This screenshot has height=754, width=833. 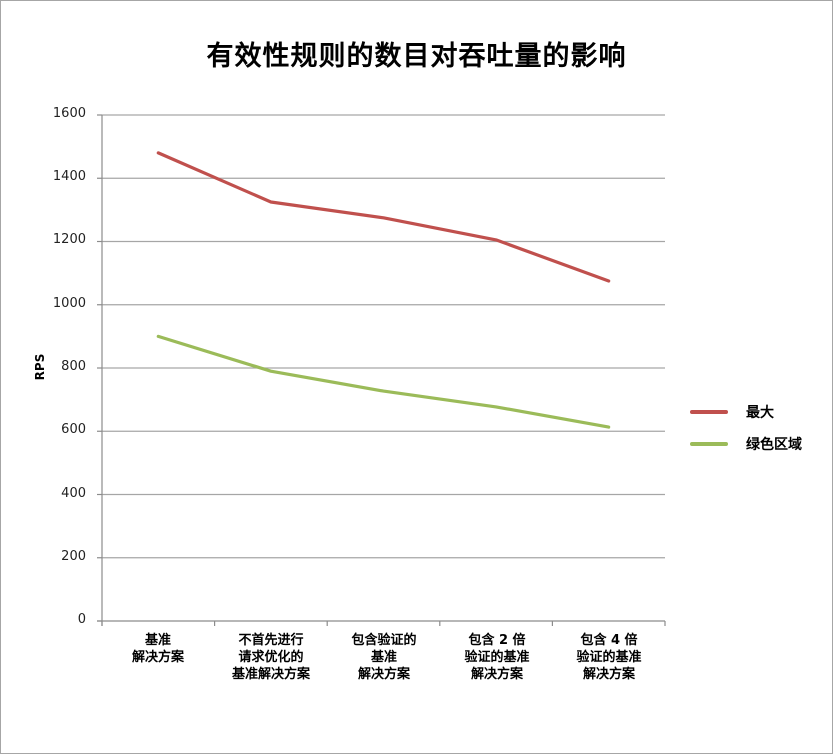 What do you see at coordinates (73, 429) in the screenshot?
I see `y-tick-600: 600` at bounding box center [73, 429].